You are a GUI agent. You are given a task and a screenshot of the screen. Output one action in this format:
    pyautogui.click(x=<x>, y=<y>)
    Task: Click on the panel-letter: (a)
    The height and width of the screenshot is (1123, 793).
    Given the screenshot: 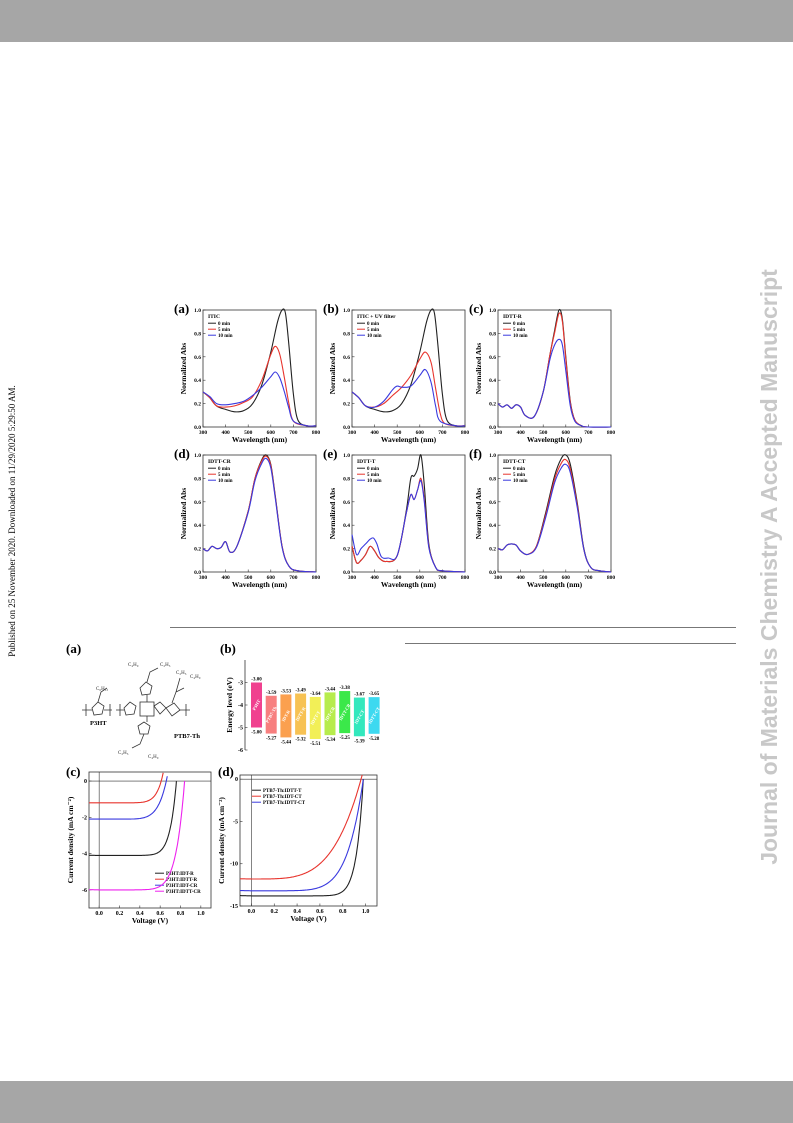 What is the action you would take?
    pyautogui.click(x=181, y=308)
    